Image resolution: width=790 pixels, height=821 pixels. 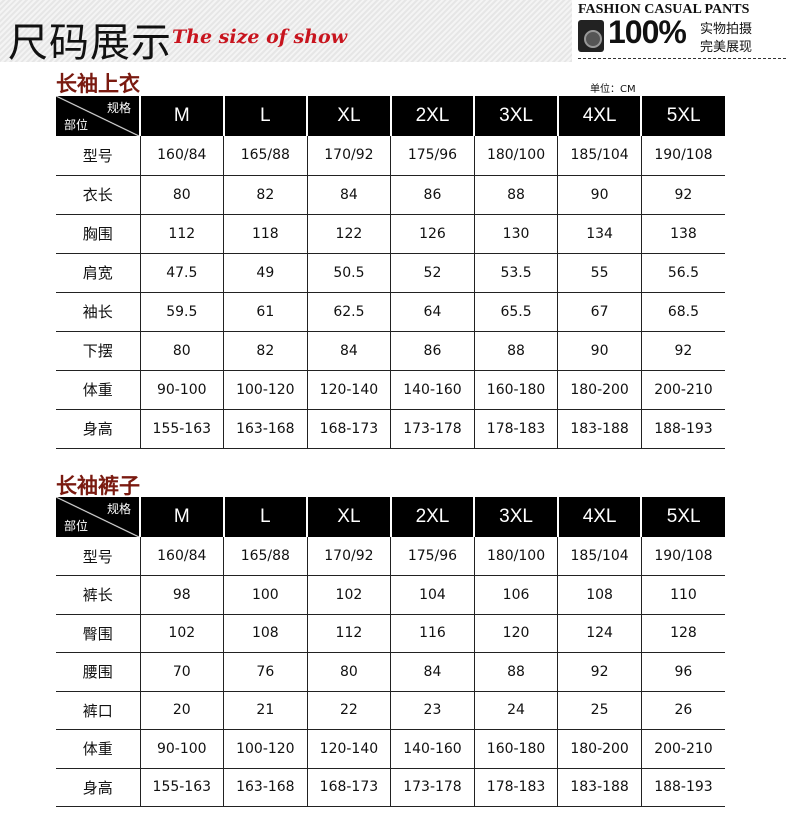 I want to click on table-row: 袖长 59.5 61 62.5 64 65.5 67 68.5, so click(x=390, y=312).